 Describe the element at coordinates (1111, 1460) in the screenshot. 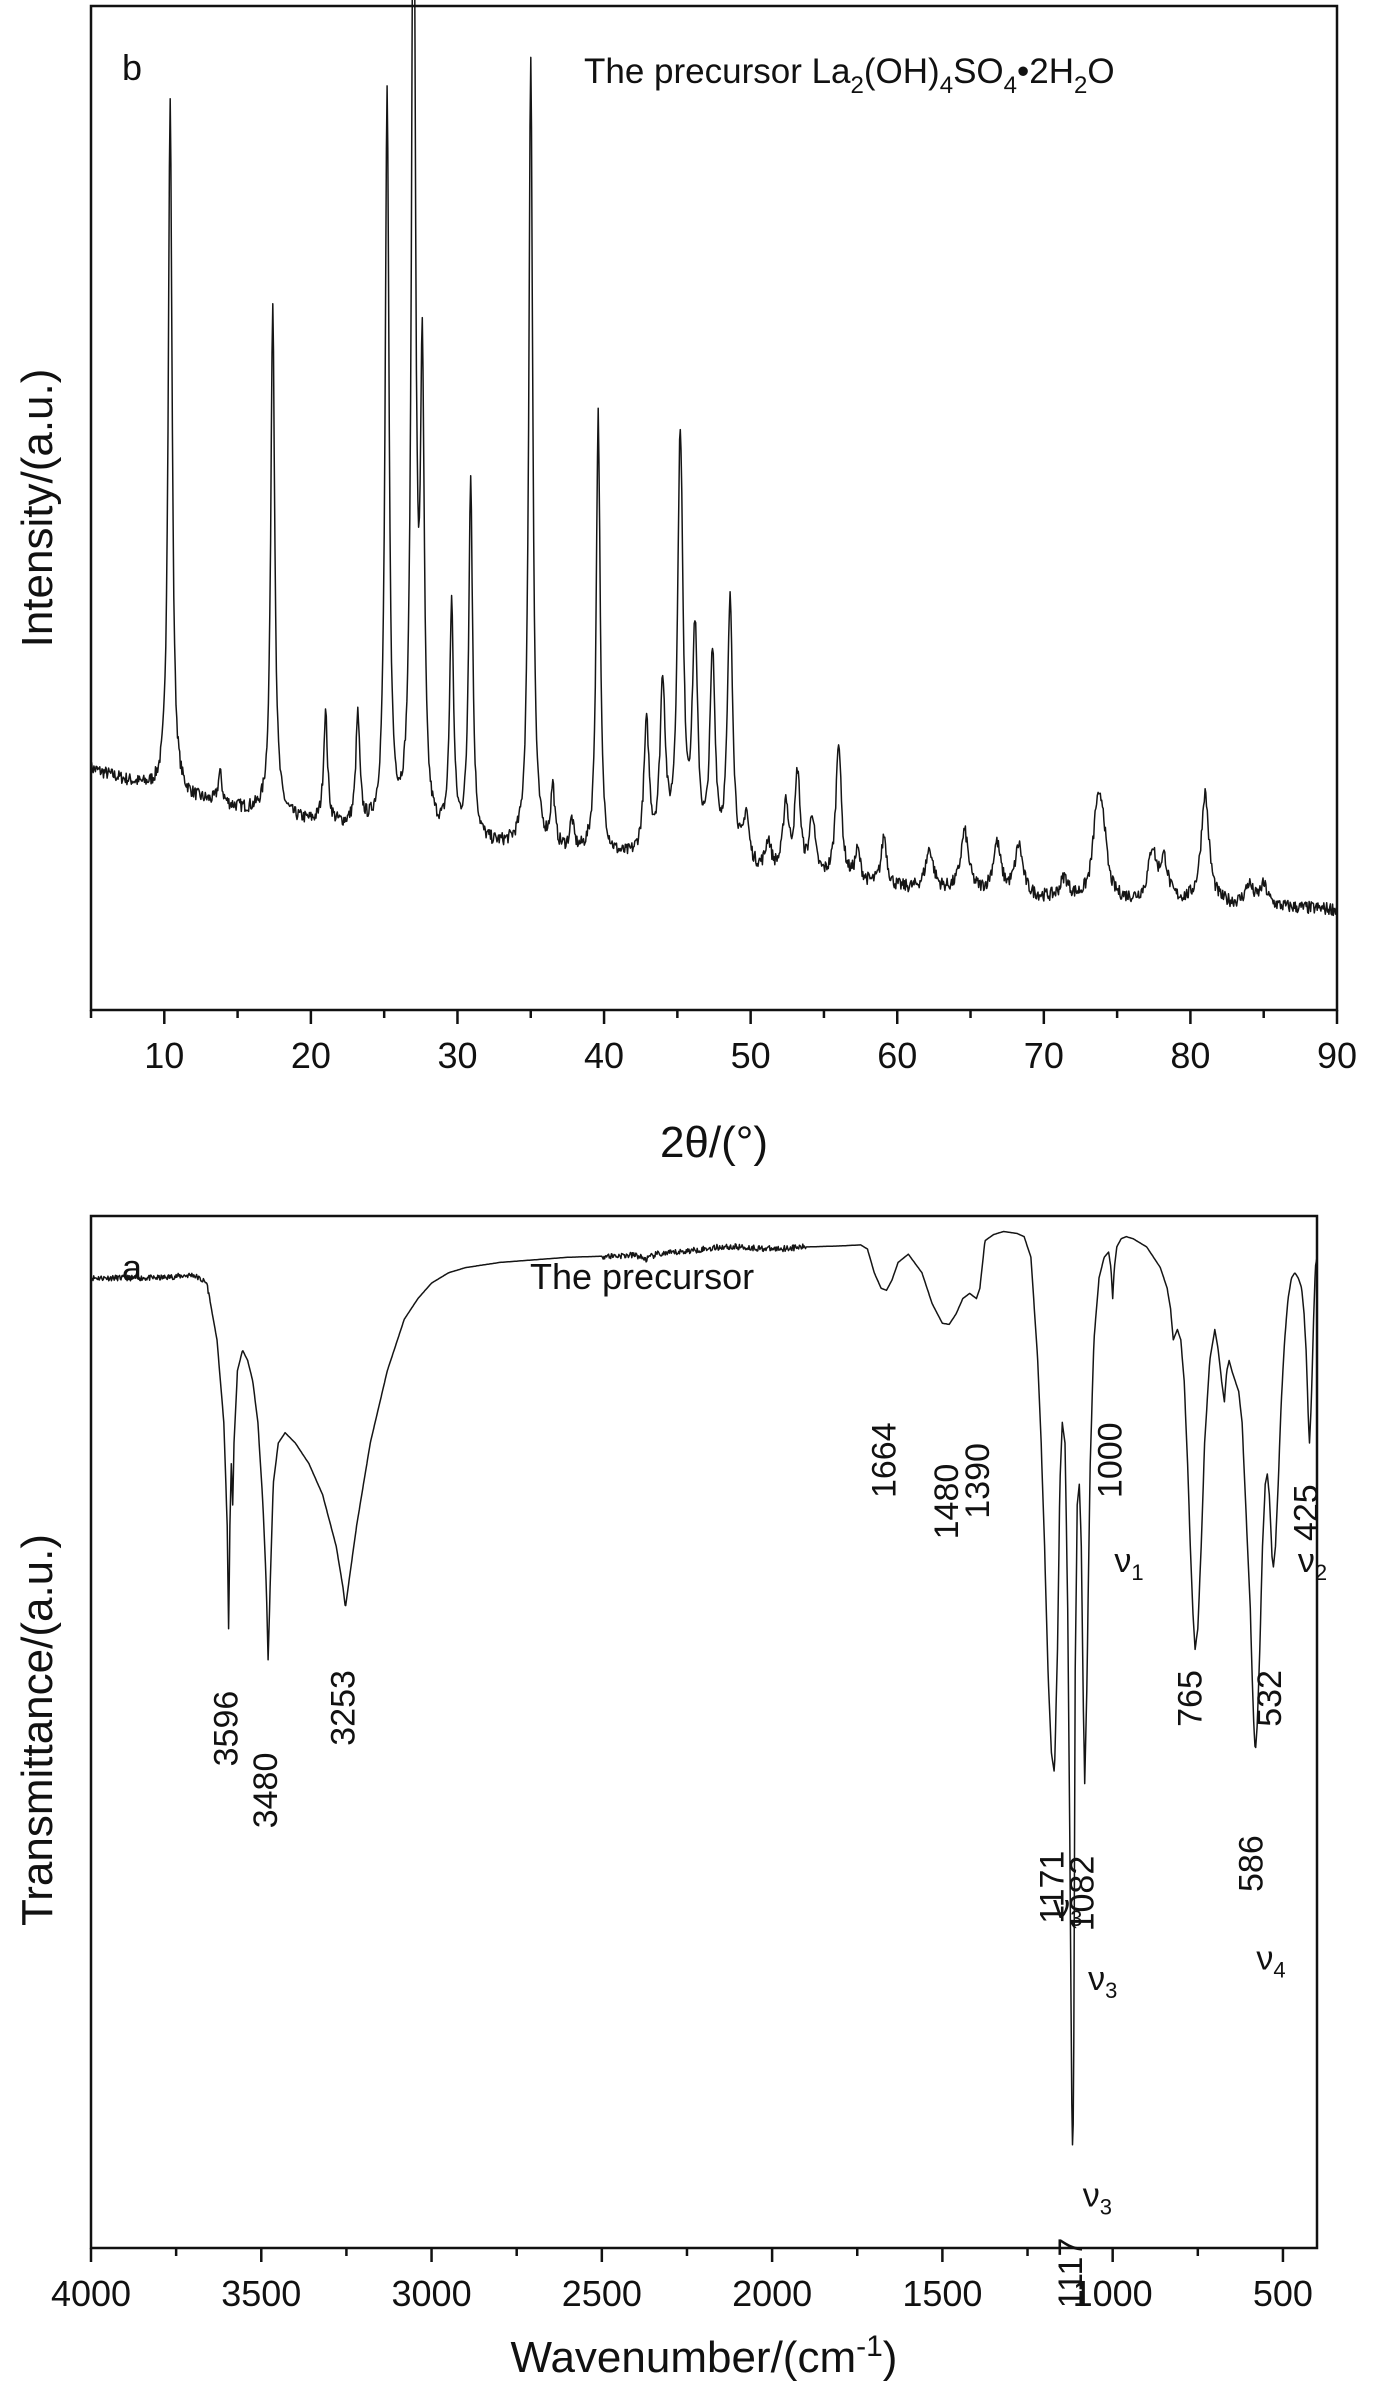

I see `ftir-peak-label: 1000` at that location.